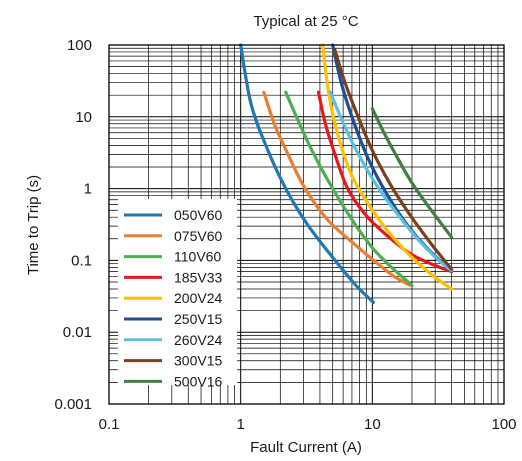 The width and height of the screenshot is (522, 461). Describe the element at coordinates (372, 424) in the screenshot. I see `x-tick-label: 10` at that location.